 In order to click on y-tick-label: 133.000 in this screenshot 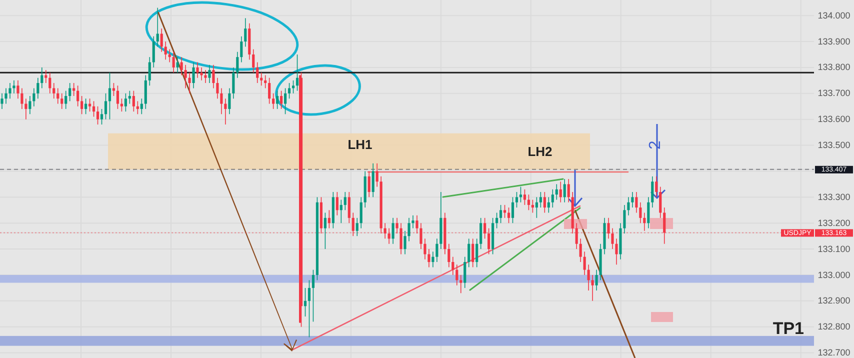, I will do `click(834, 275)`.